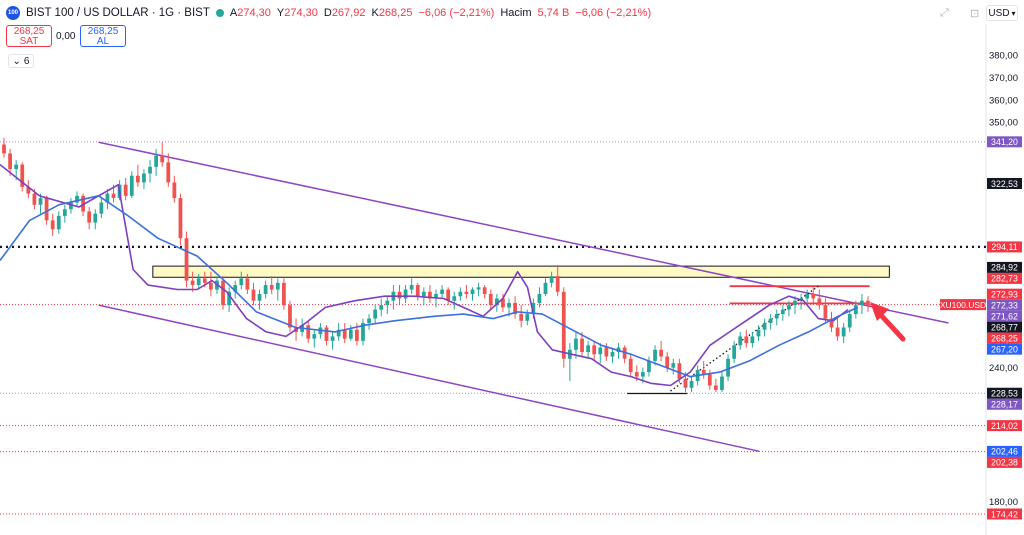  I want to click on spread-value: 0,00, so click(66, 36).